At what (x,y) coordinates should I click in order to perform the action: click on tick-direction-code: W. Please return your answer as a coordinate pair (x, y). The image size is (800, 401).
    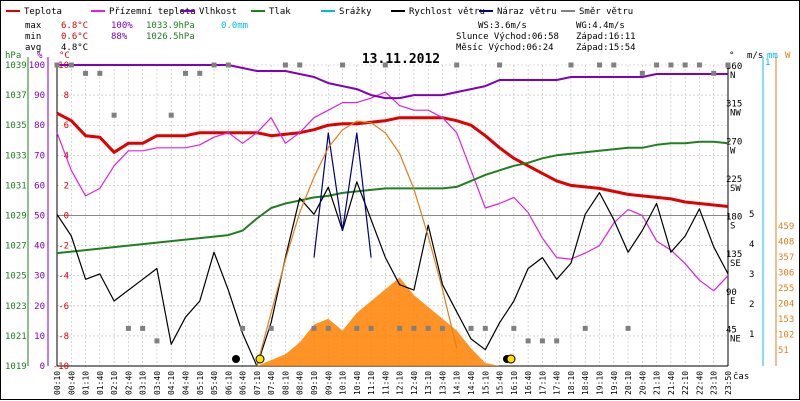
    Looking at the image, I should click on (733, 151).